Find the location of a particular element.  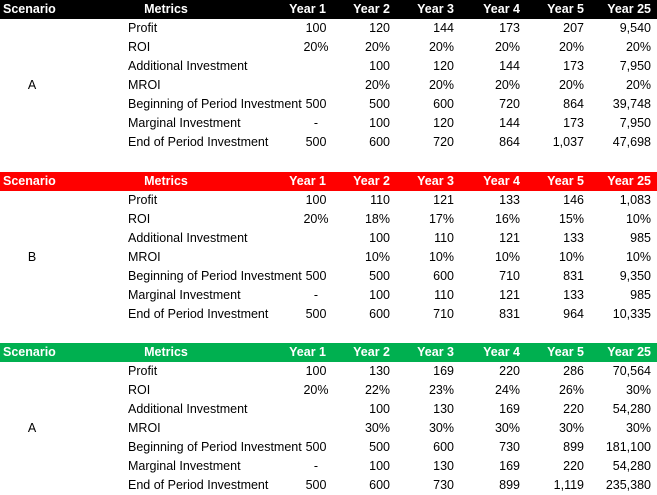

table-row: ROI 20% 22% 23% 24% 26% 30% is located at coordinates (328, 390).